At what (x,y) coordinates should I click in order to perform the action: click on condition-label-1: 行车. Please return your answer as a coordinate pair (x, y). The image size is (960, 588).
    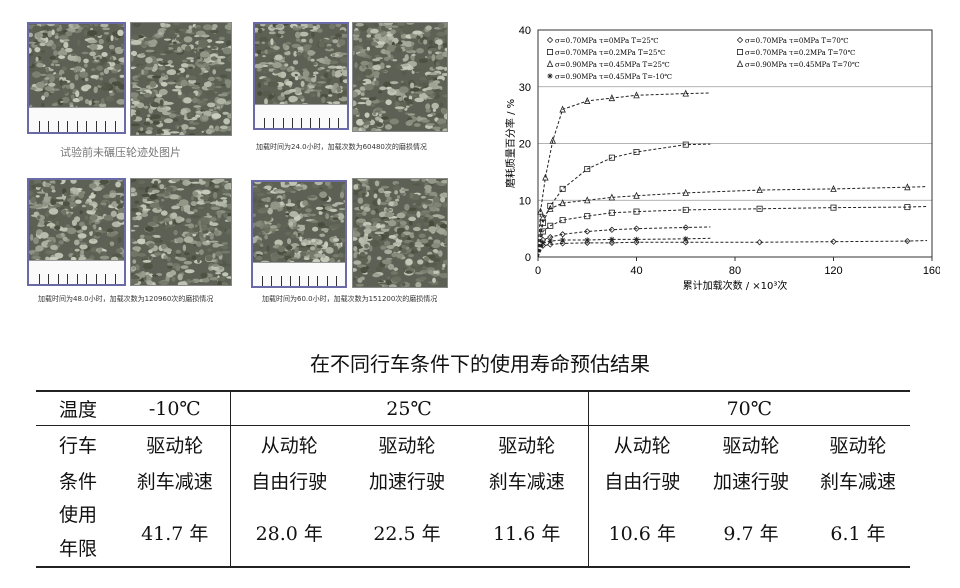
    Looking at the image, I should click on (77, 445).